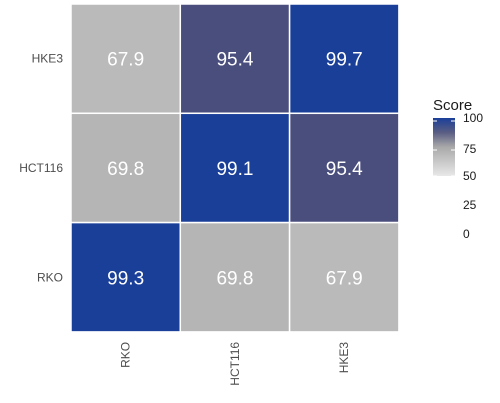 The width and height of the screenshot is (500, 403). I want to click on x-tick-label: RKO, so click(126, 355).